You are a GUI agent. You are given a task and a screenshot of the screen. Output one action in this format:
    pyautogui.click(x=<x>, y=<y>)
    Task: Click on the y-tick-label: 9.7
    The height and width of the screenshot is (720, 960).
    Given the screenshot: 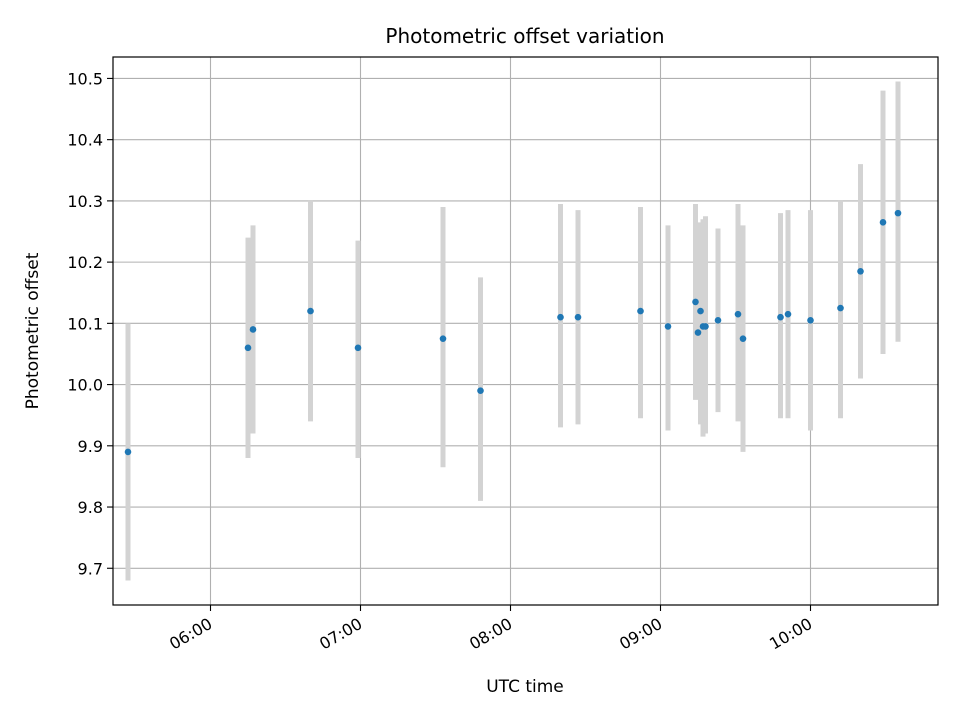 What is the action you would take?
    pyautogui.click(x=90, y=568)
    